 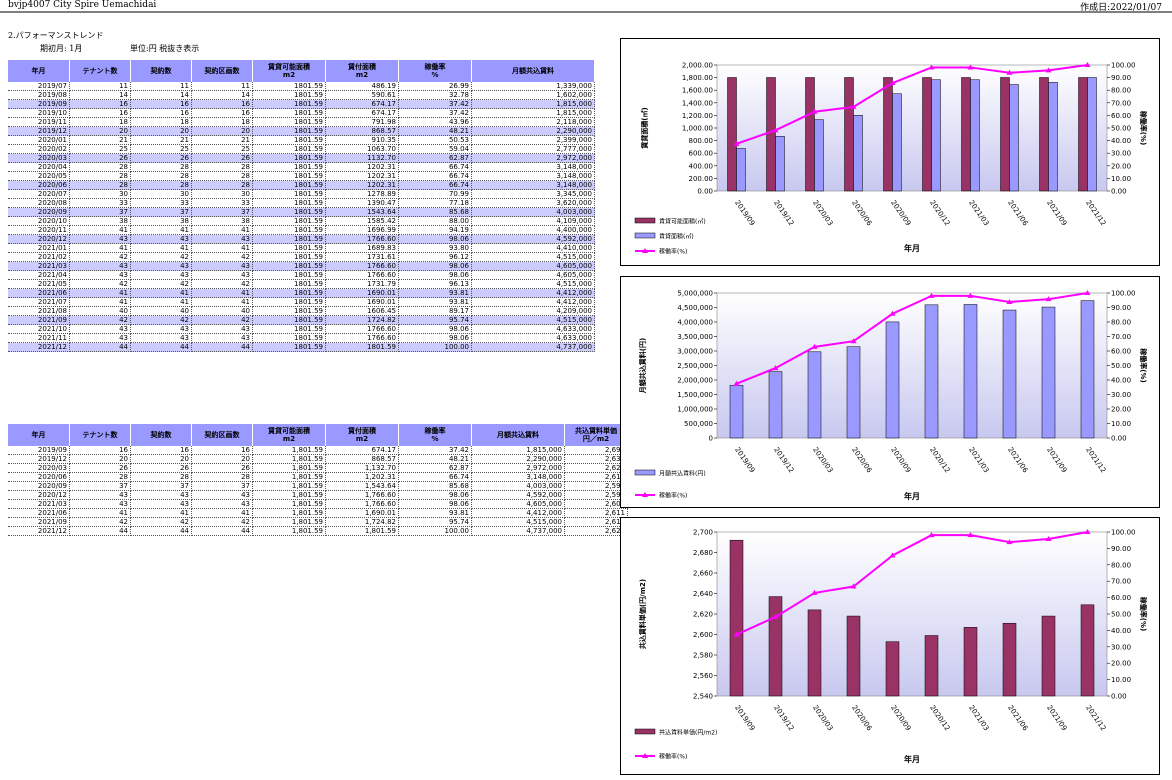 I want to click on x-tick-label: 2021/03, so click(x=978, y=460).